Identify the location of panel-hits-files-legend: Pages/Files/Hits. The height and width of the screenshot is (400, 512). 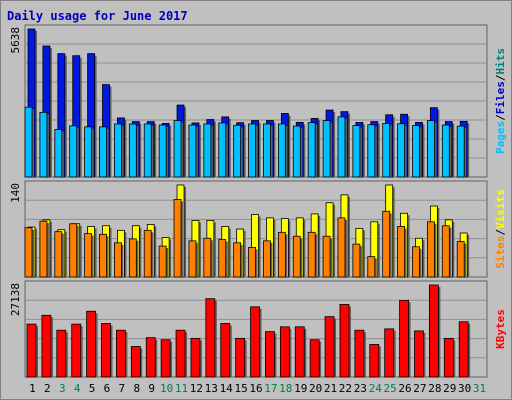
(500, 101).